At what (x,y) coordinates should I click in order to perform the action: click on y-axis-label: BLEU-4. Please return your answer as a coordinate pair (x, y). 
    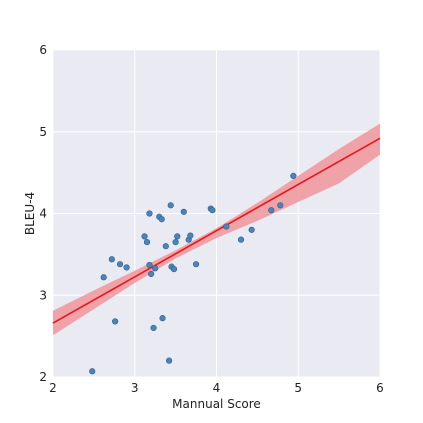
    Looking at the image, I should click on (30, 213).